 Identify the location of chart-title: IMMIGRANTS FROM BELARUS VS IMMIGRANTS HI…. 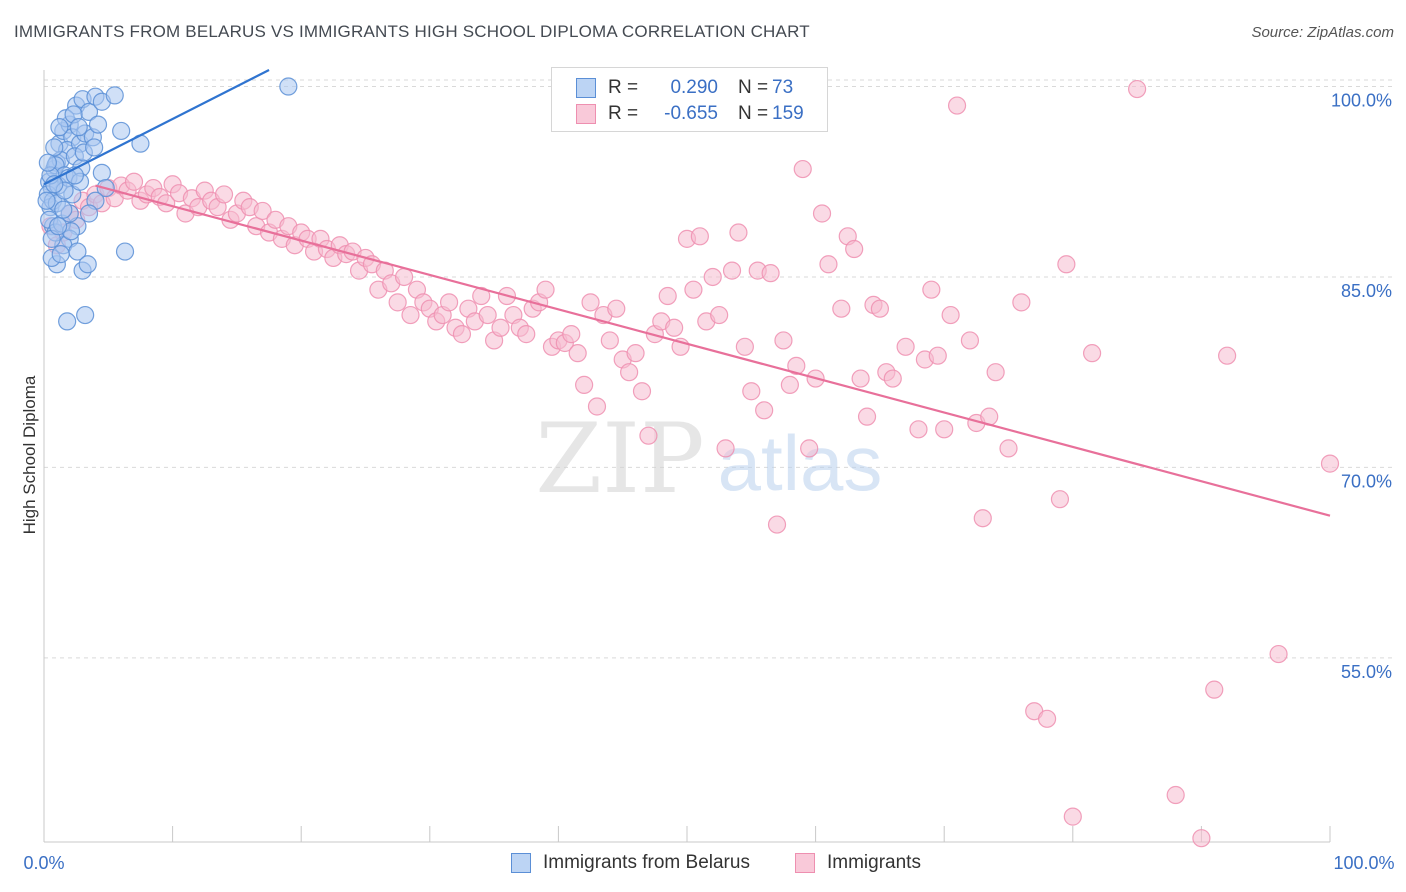
(412, 31).